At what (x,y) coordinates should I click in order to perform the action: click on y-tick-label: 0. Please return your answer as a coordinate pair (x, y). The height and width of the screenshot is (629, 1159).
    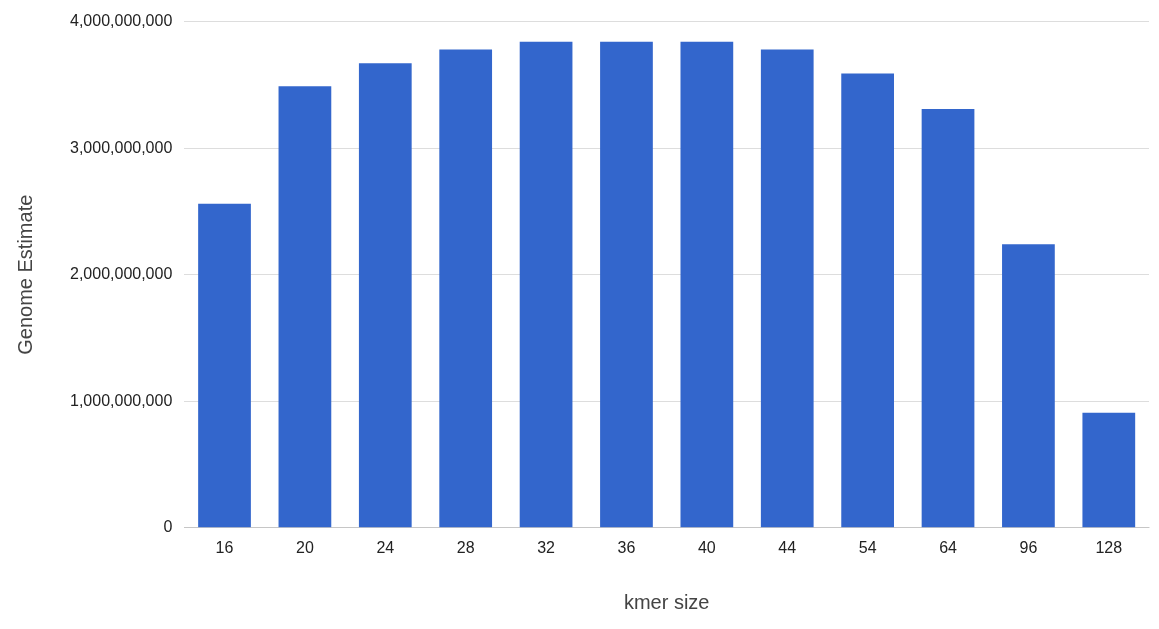
    Looking at the image, I should click on (168, 527).